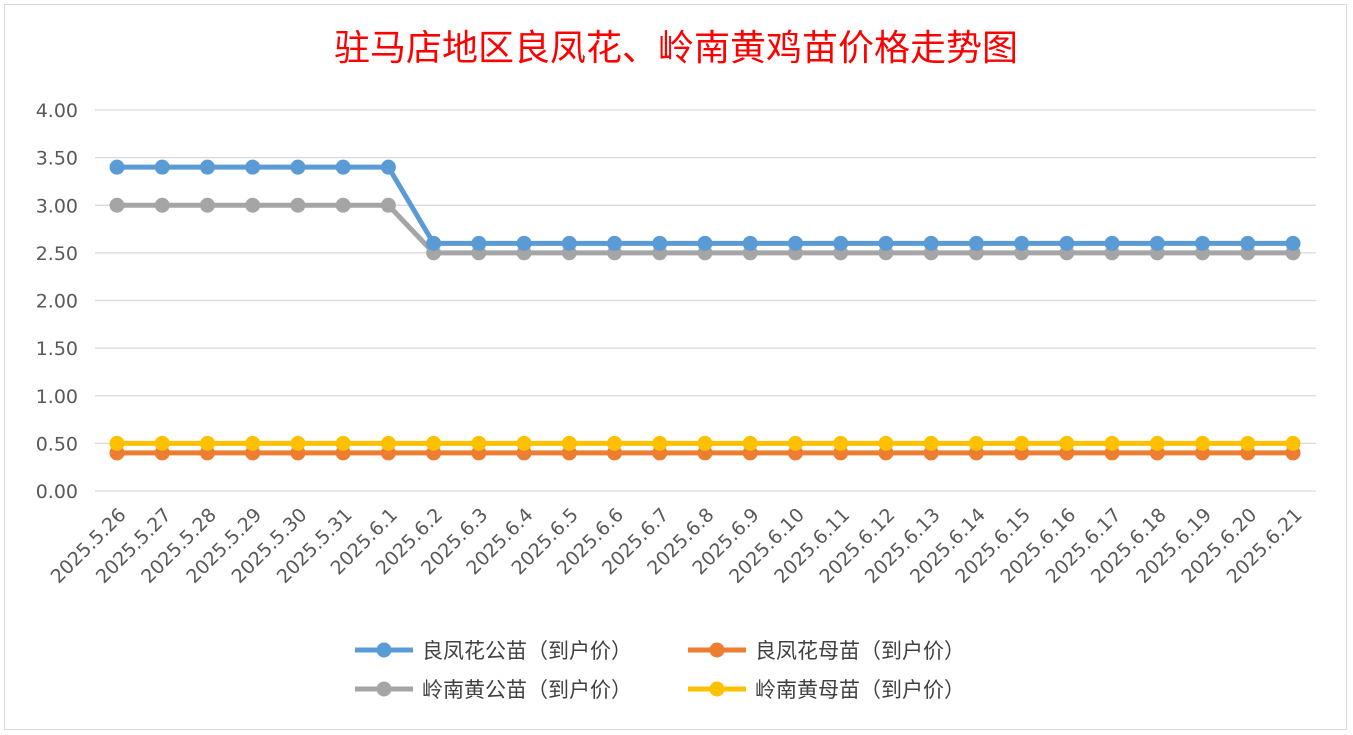  Describe the element at coordinates (860, 690) in the screenshot. I see `legend-label: 岭南黄母苗（到户价）` at that location.